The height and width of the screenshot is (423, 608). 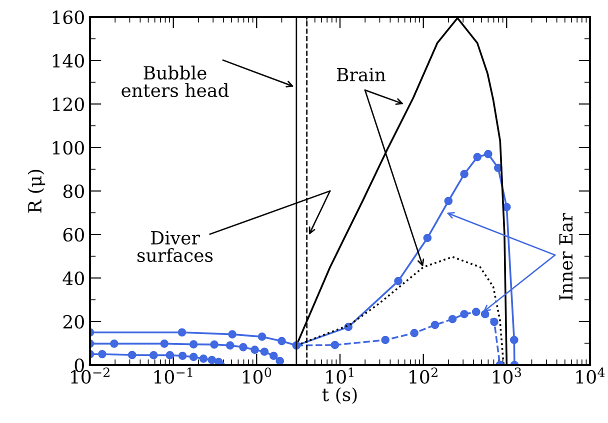 I want to click on x-axis-title: t (s), so click(x=339, y=395).